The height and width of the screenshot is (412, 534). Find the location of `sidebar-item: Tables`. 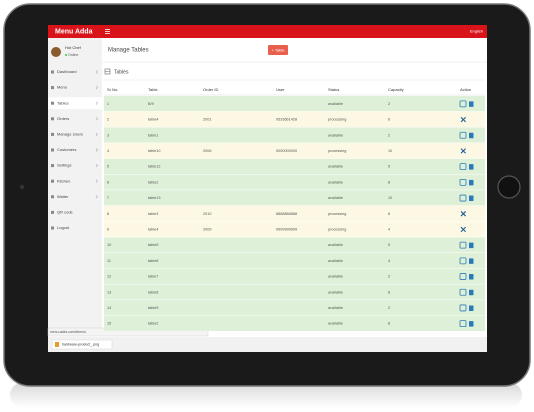

sidebar-item: Tables is located at coordinates (63, 102).